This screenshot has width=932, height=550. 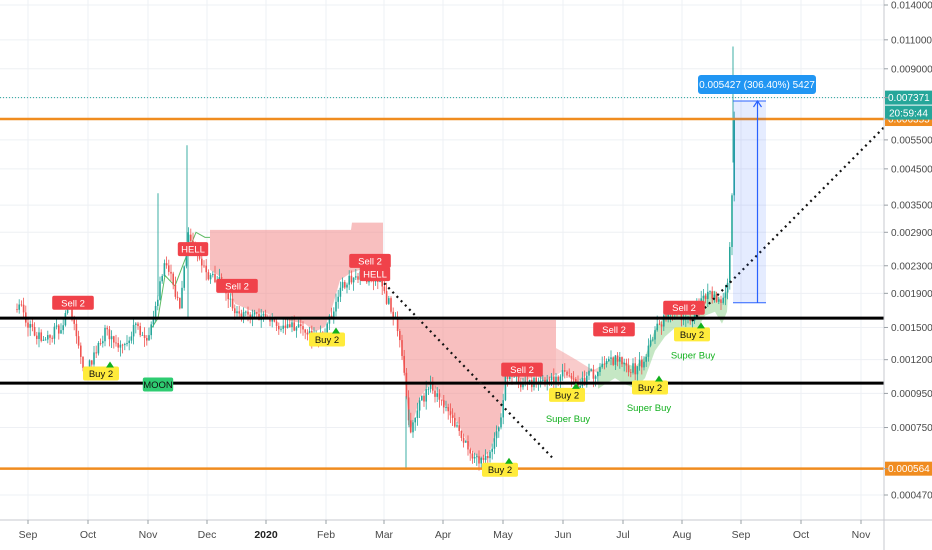 I want to click on y-tick-label: 0.005500, so click(x=911, y=140).